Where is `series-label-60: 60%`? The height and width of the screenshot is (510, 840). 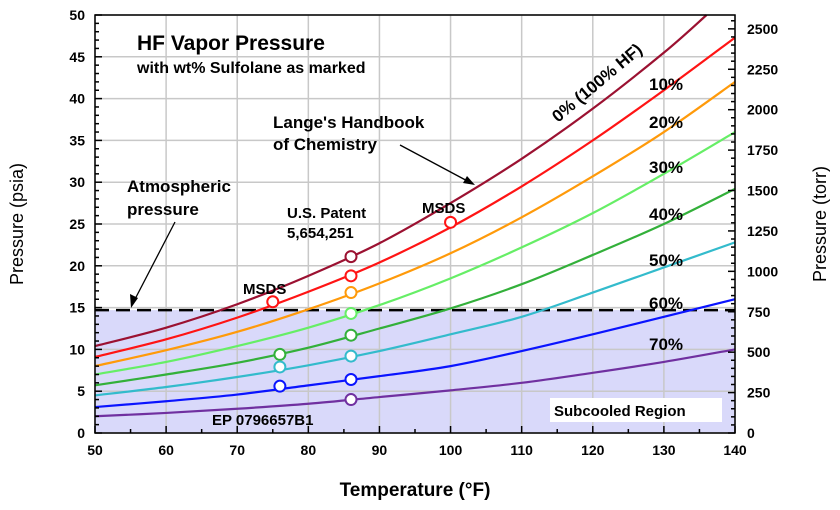 series-label-60: 60% is located at coordinates (666, 303).